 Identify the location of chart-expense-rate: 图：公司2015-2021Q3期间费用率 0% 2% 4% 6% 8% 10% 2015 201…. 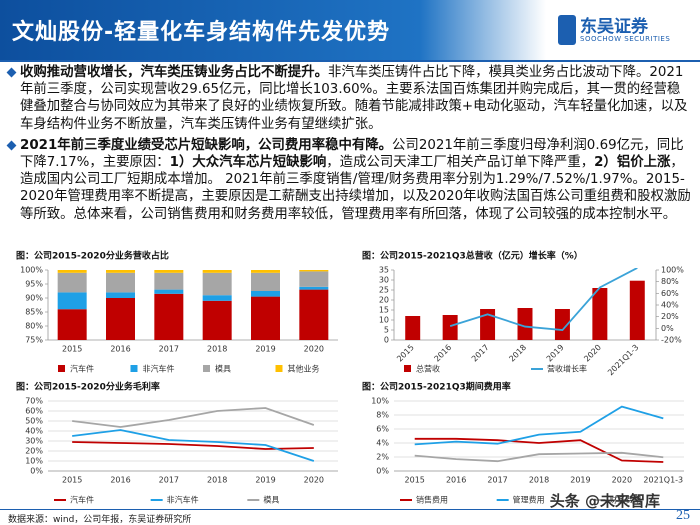
(523, 443).